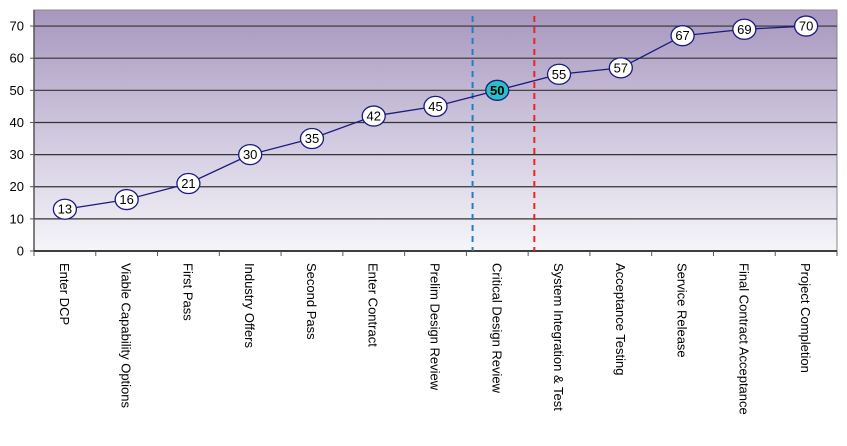  Describe the element at coordinates (126, 336) in the screenshot. I see `x-tick-label: Viable Capability Options` at that location.